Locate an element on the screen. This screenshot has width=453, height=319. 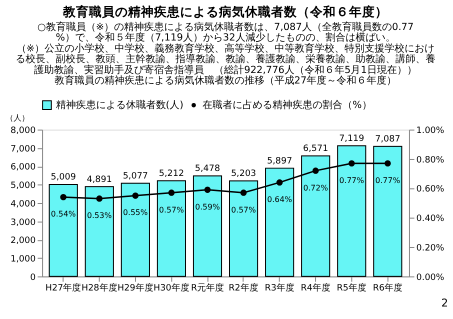
y-tick-label: 4,000 is located at coordinates (23, 204).